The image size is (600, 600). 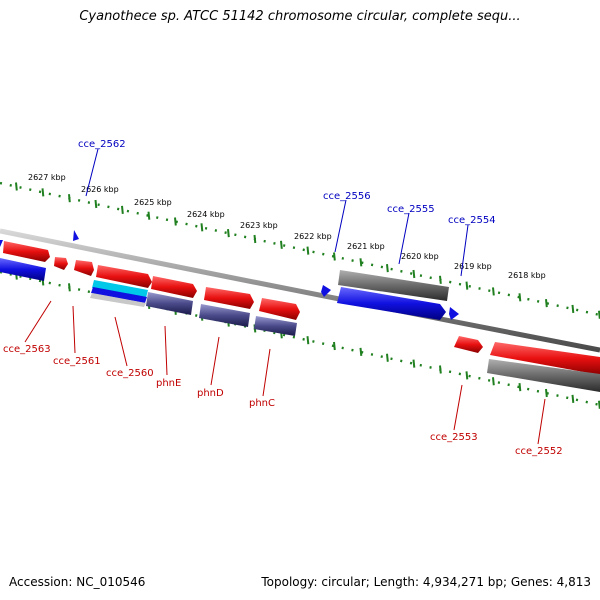 I want to click on kbp-label: 2621 kbp, so click(x=366, y=246).